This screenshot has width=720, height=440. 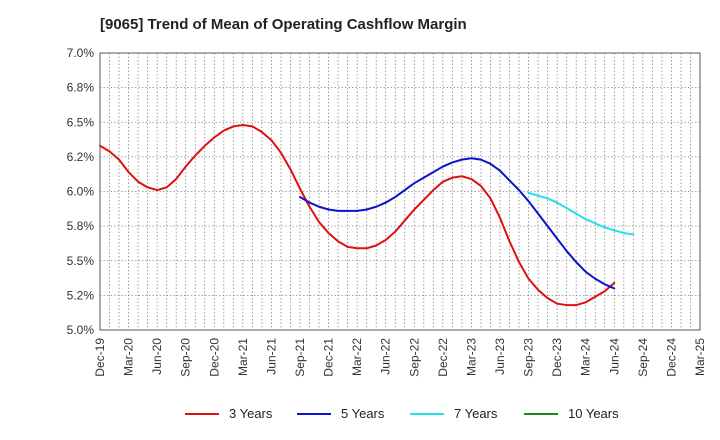 What do you see at coordinates (471, 357) in the screenshot?
I see `x-tick-label: Mar-23` at bounding box center [471, 357].